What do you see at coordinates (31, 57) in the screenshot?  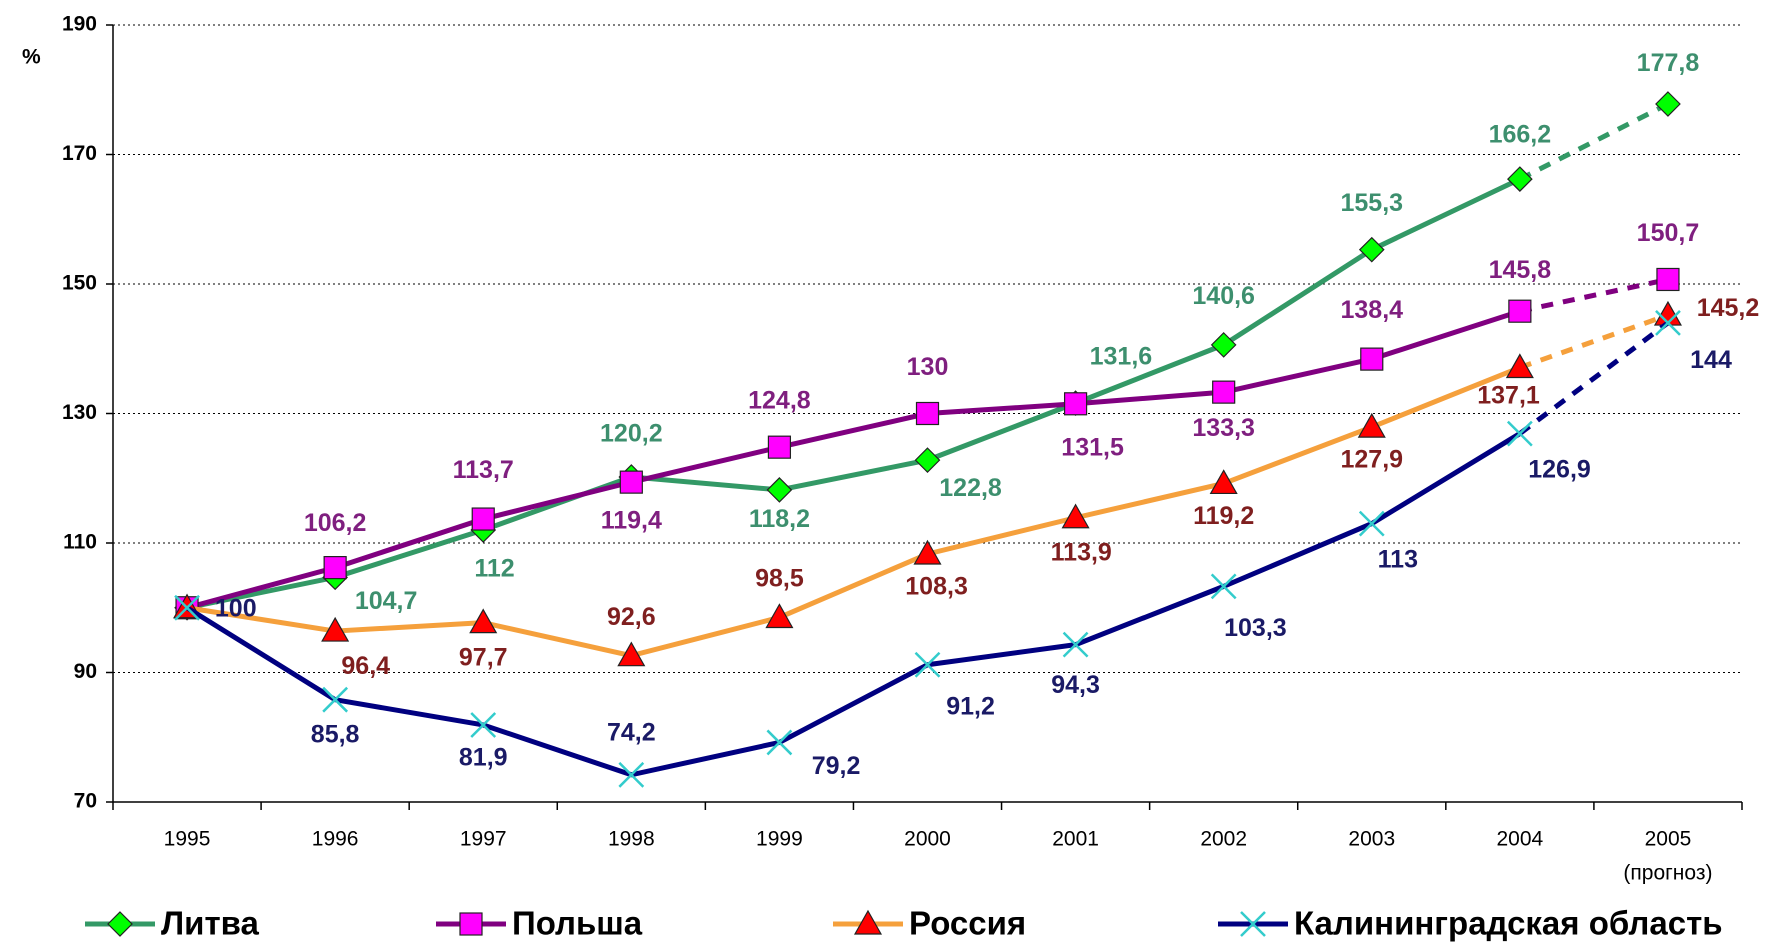 I see `y-axis-label: %` at bounding box center [31, 57].